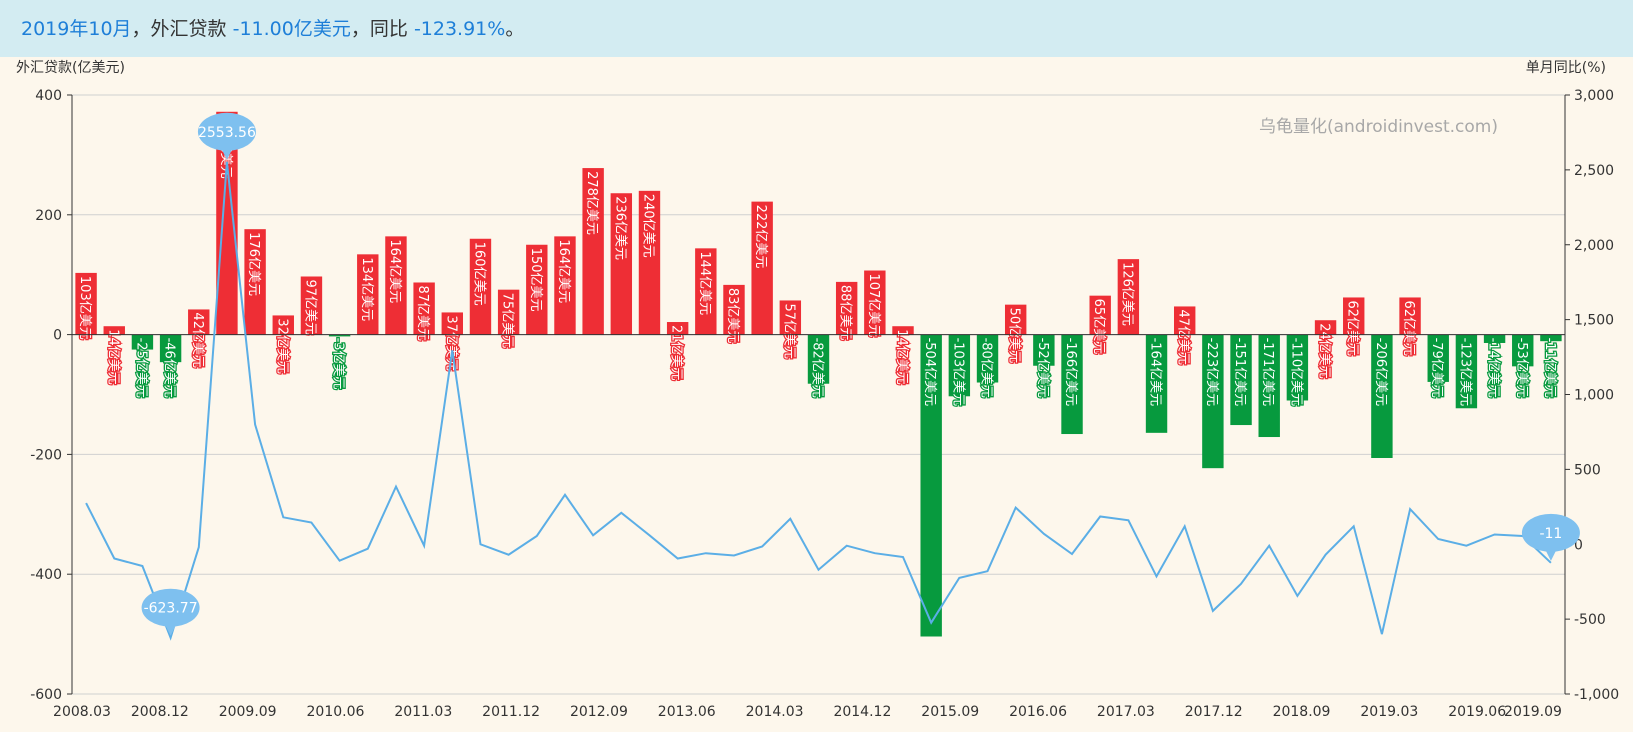  I want to click on x-tick-label: 2018.09, so click(1302, 712).